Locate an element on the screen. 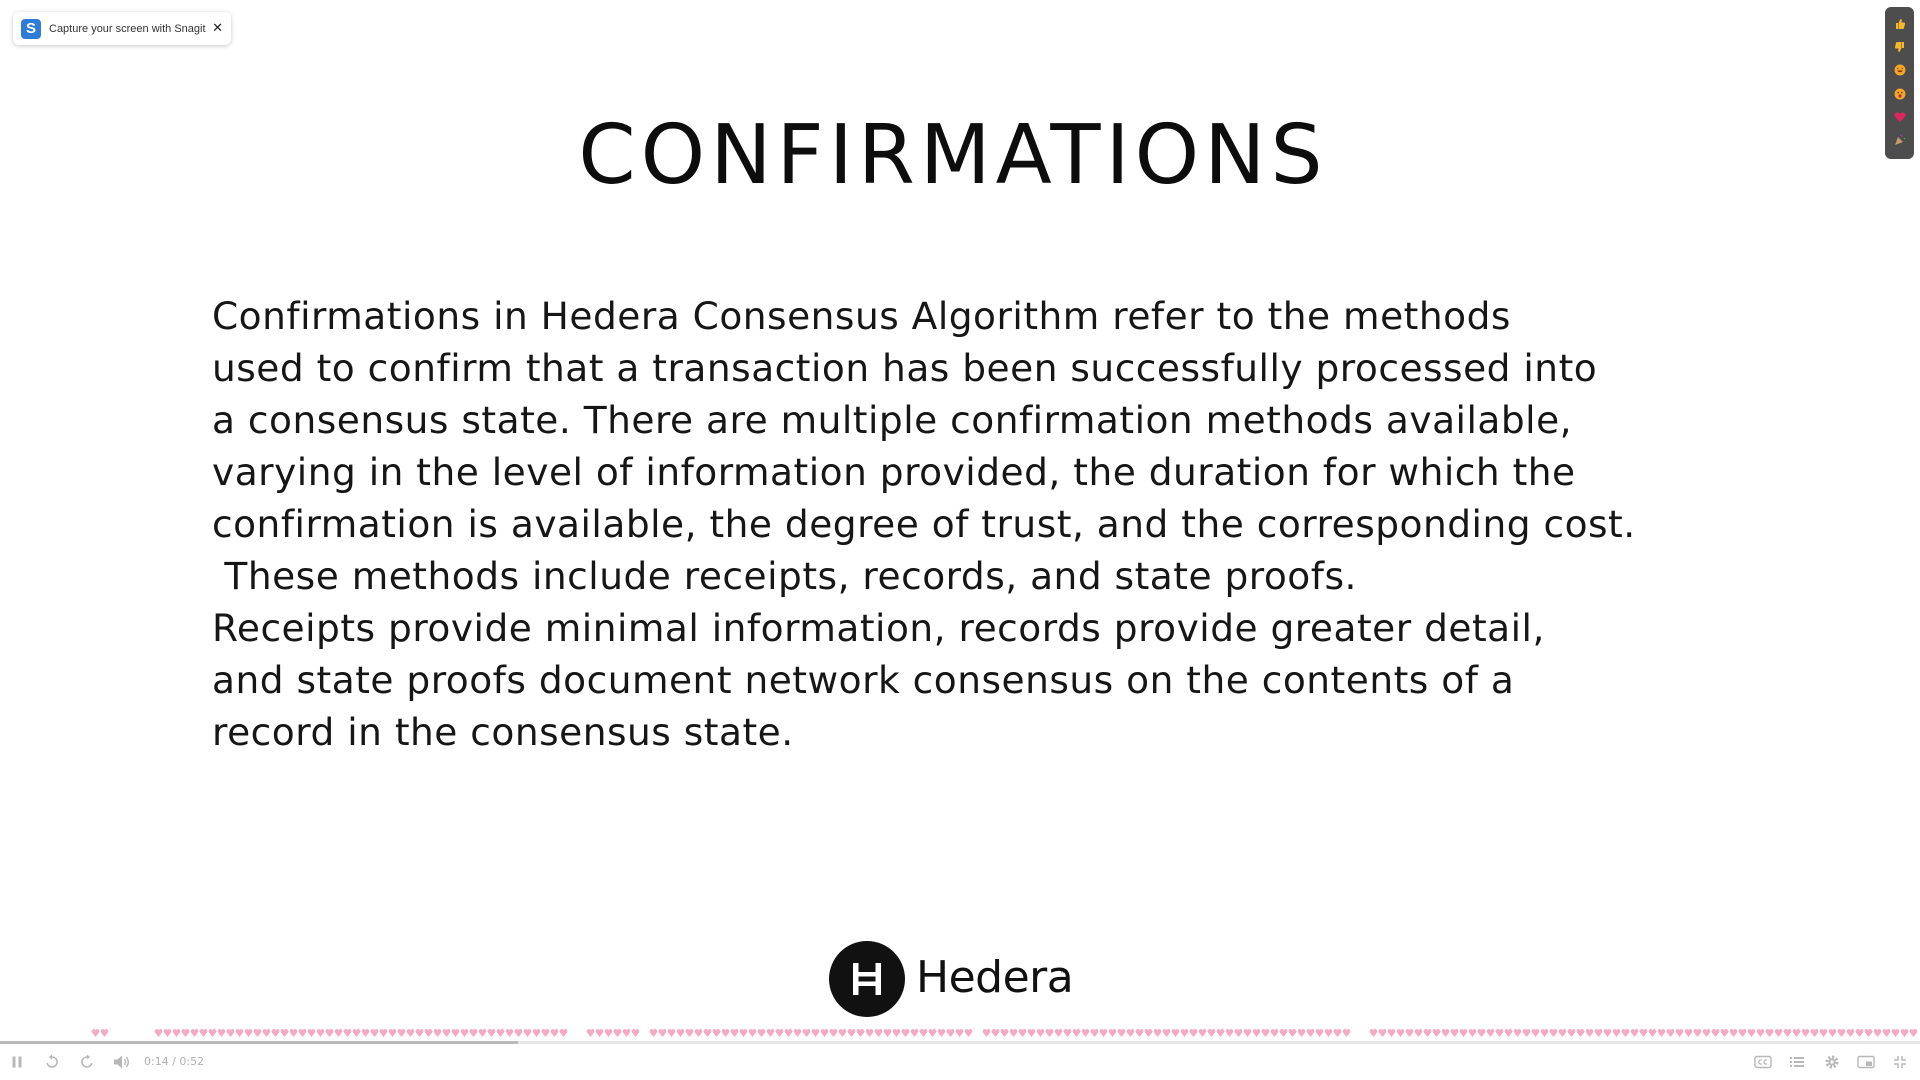 The height and width of the screenshot is (1080, 1920). chapters-list-button is located at coordinates (1797, 1062).